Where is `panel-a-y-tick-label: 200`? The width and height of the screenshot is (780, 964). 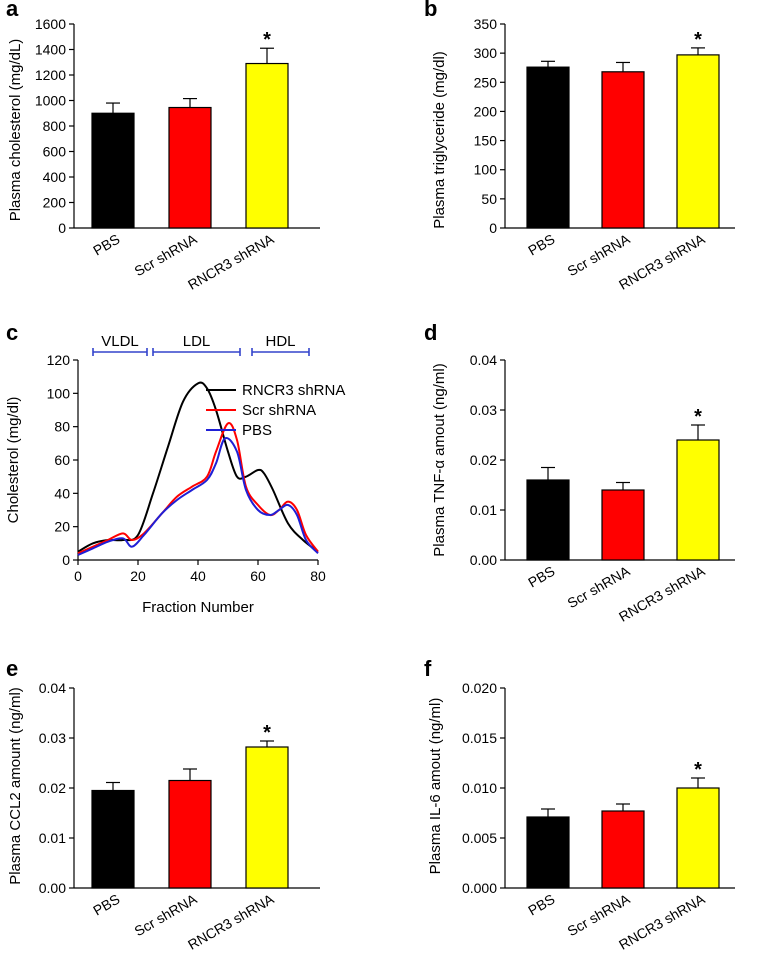
panel-a-y-tick-label: 200 is located at coordinates (55, 203).